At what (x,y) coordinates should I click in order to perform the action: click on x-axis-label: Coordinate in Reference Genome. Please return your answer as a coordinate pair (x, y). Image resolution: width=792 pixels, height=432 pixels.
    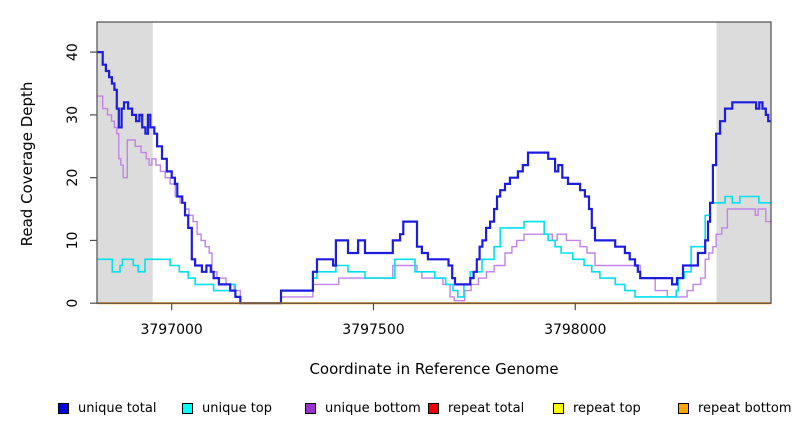
    Looking at the image, I should click on (434, 369).